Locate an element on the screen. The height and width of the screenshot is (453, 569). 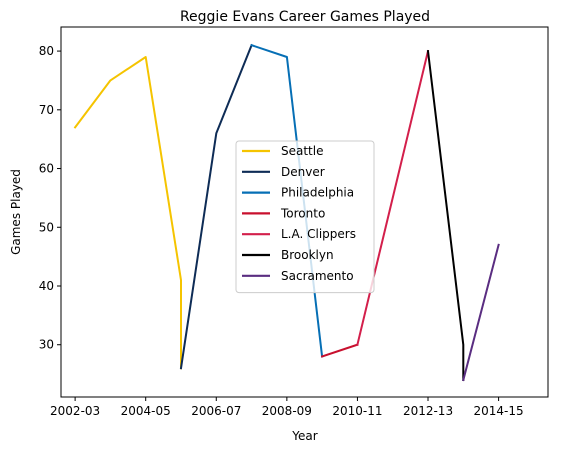
legend-label-brooklyn: Brooklyn is located at coordinates (307, 255).